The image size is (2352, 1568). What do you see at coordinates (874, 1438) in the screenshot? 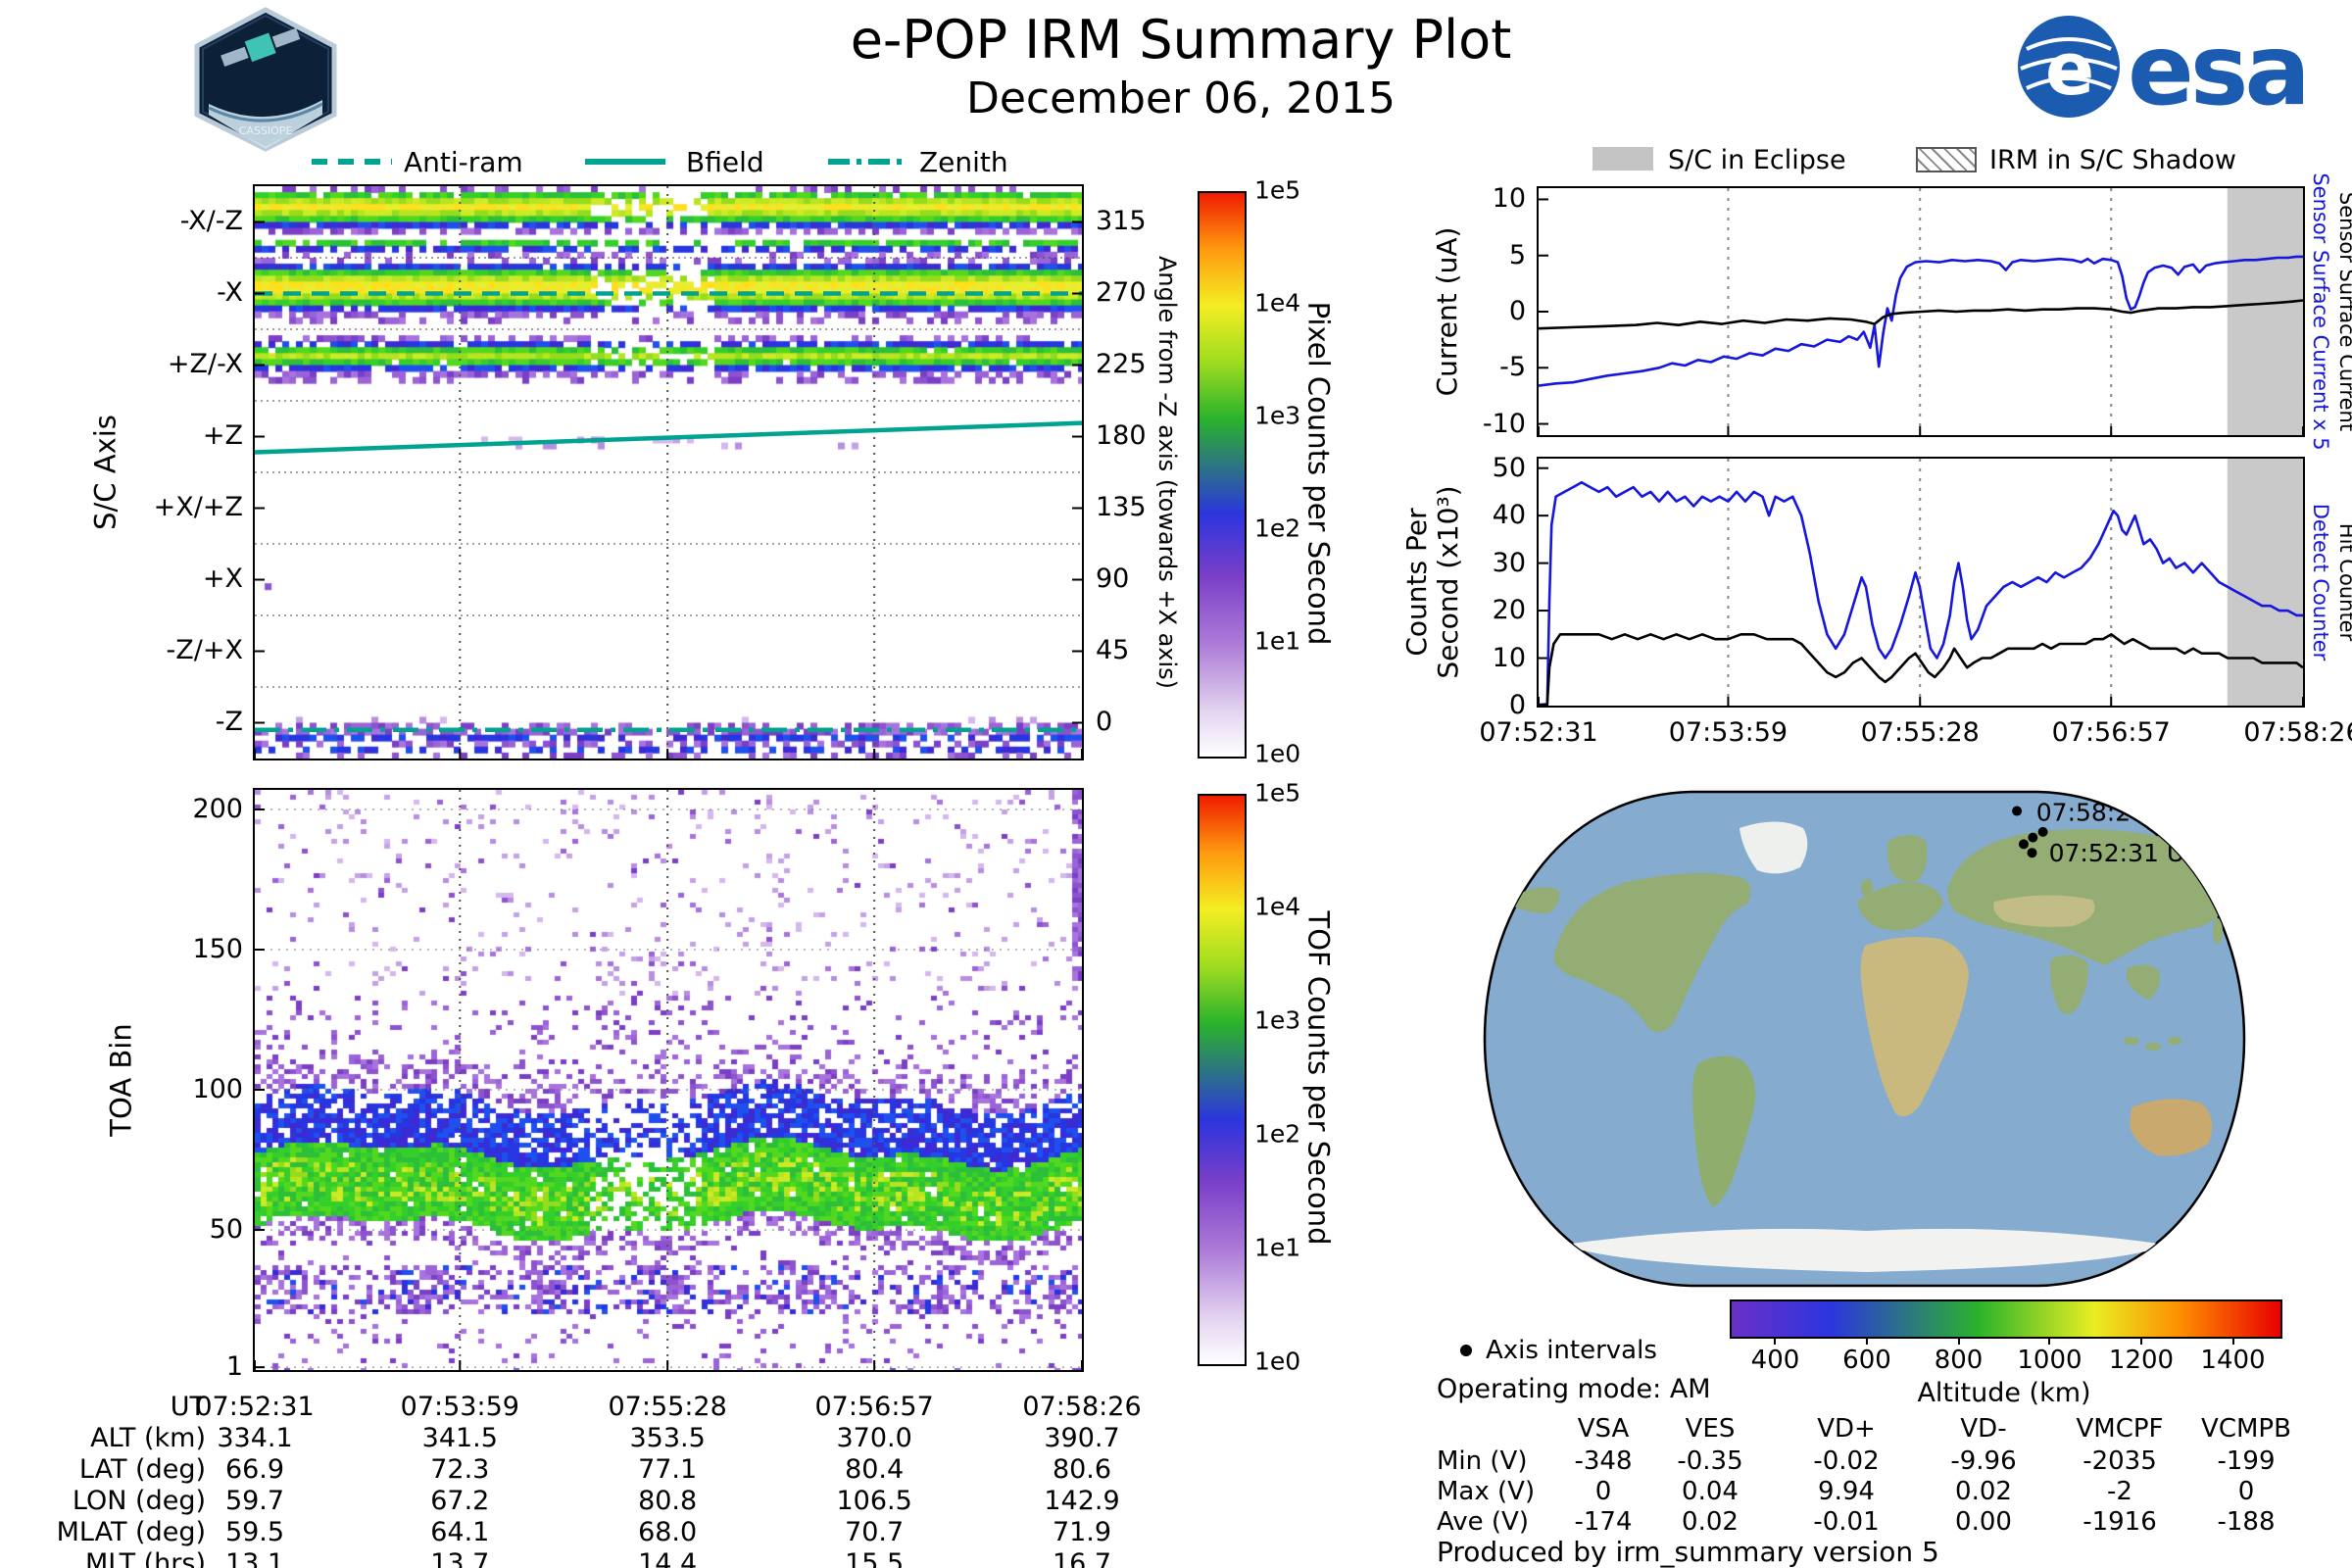
I see `ephemeris-value: 370.0` at bounding box center [874, 1438].